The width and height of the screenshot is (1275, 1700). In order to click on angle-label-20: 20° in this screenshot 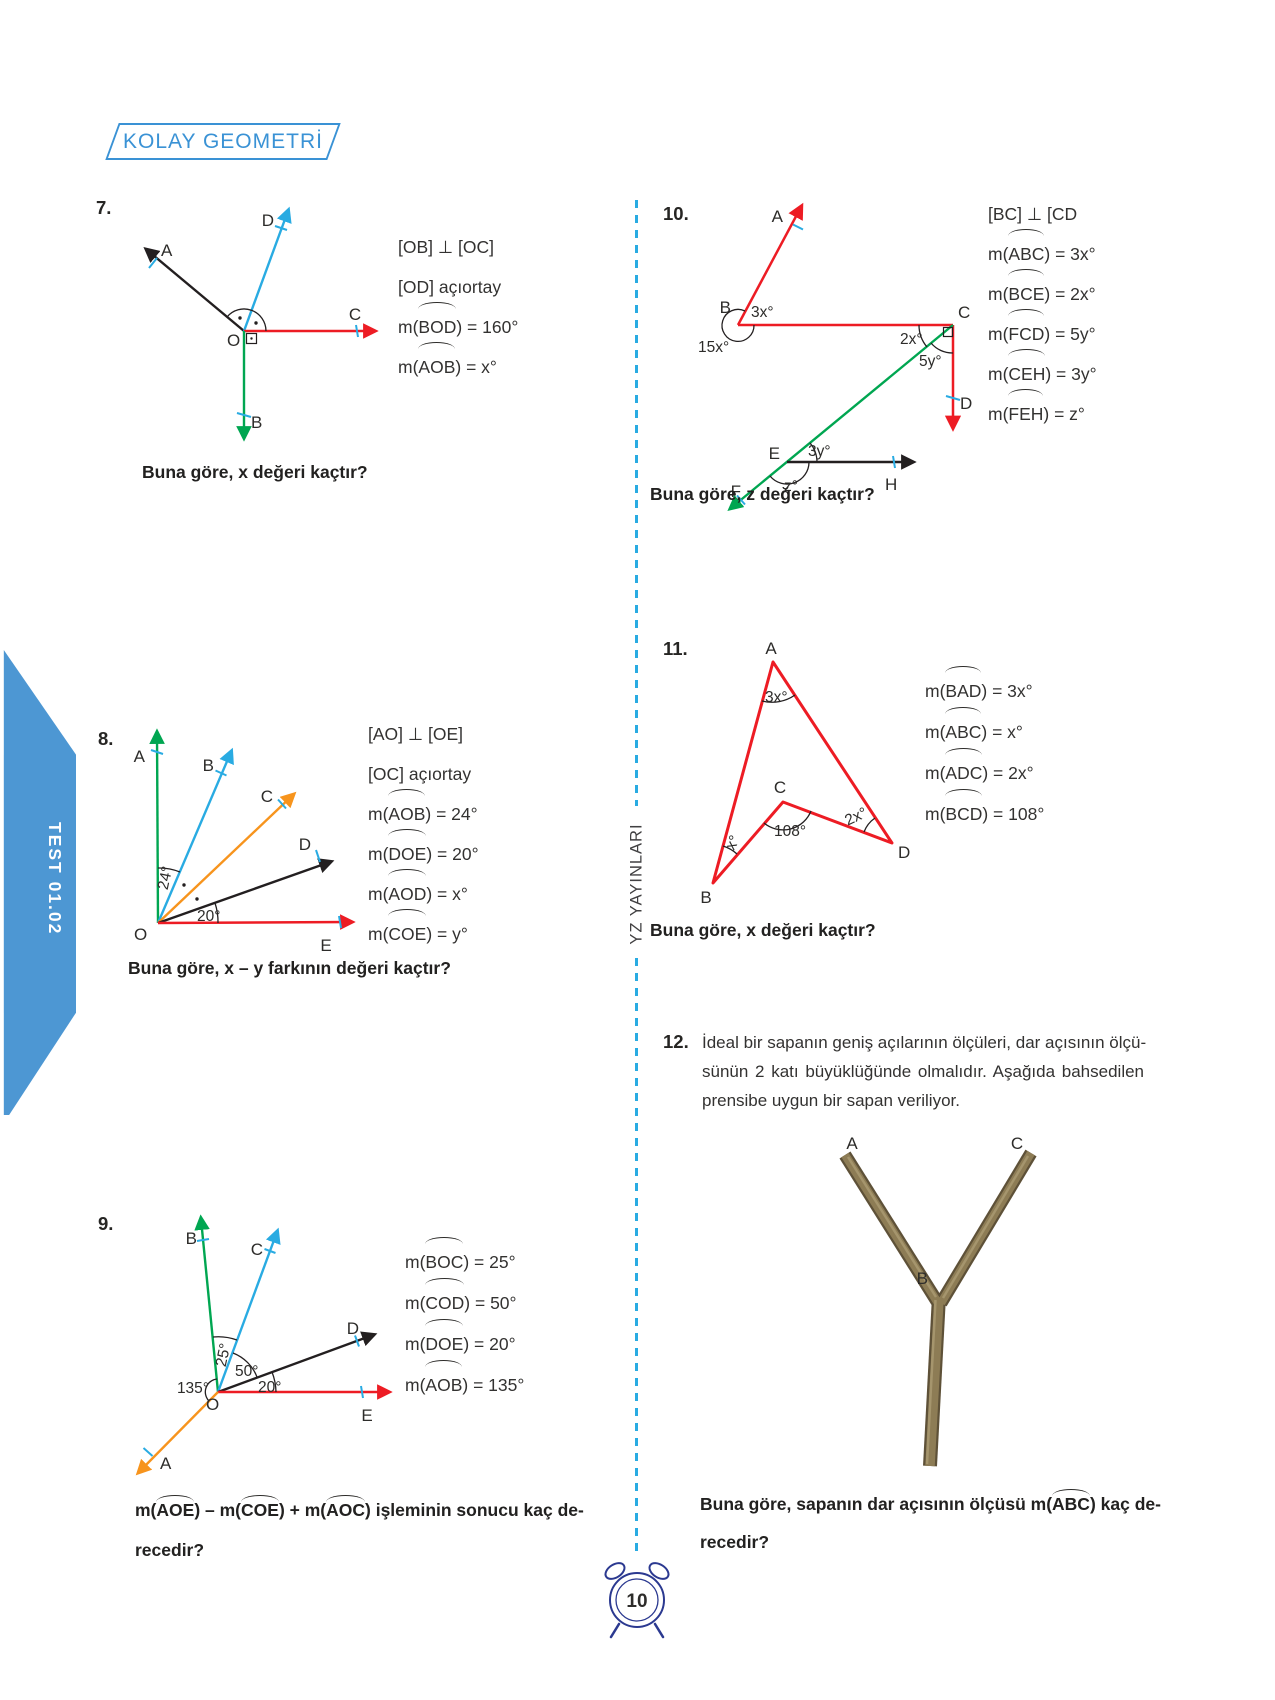, I will do `click(269, 1387)`.